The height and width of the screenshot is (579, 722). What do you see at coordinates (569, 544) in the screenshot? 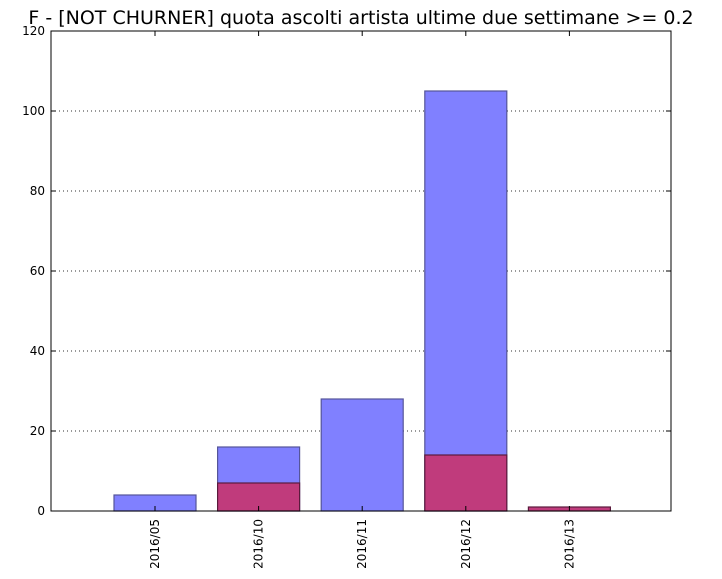
I see `x-tick-label: 2016/13` at bounding box center [569, 544].